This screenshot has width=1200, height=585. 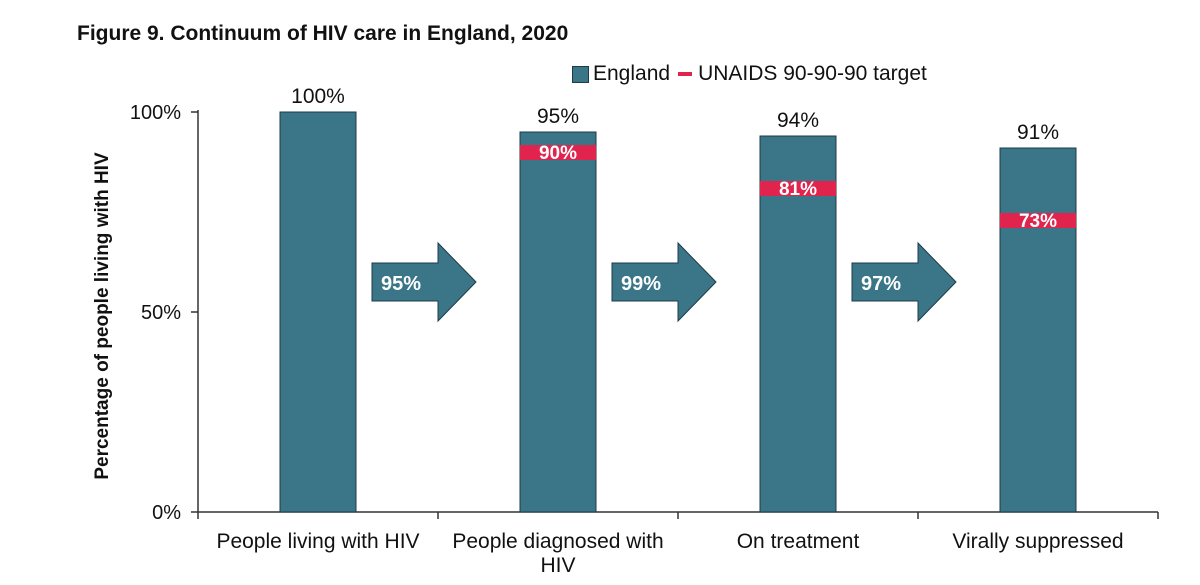 What do you see at coordinates (1038, 132) in the screenshot?
I see `data-label-england: 91%` at bounding box center [1038, 132].